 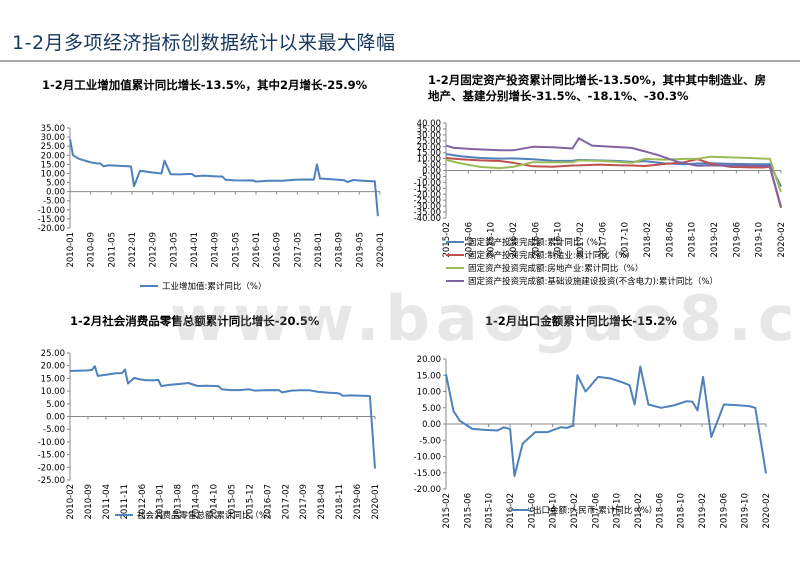 What do you see at coordinates (322, 502) in the screenshot?
I see `x-tick-label: 2018-04` at bounding box center [322, 502].